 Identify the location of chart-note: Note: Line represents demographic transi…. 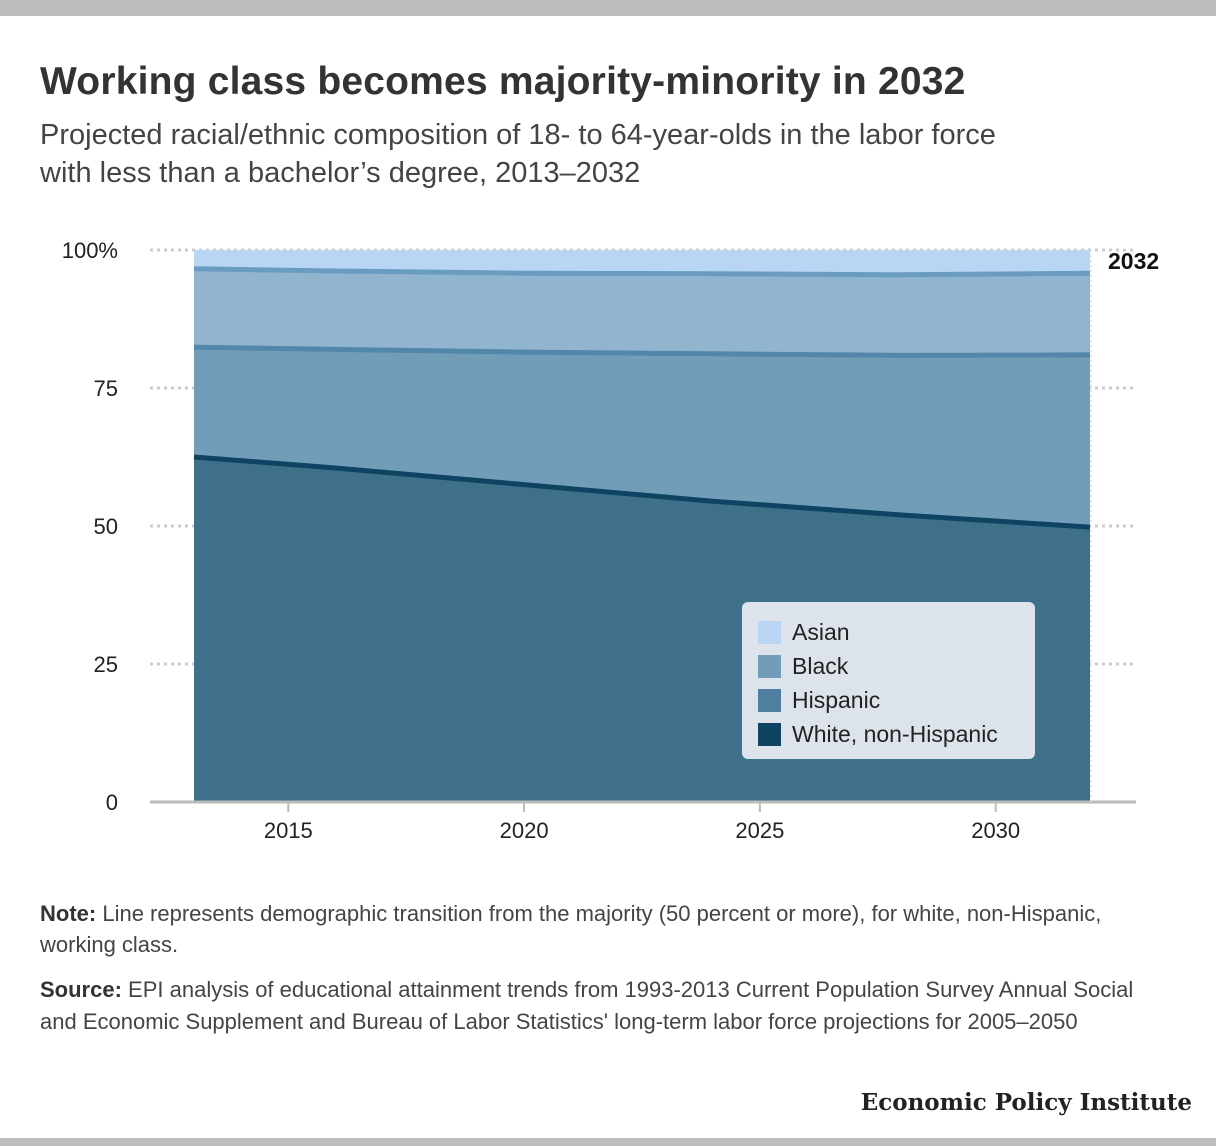
(600, 929).